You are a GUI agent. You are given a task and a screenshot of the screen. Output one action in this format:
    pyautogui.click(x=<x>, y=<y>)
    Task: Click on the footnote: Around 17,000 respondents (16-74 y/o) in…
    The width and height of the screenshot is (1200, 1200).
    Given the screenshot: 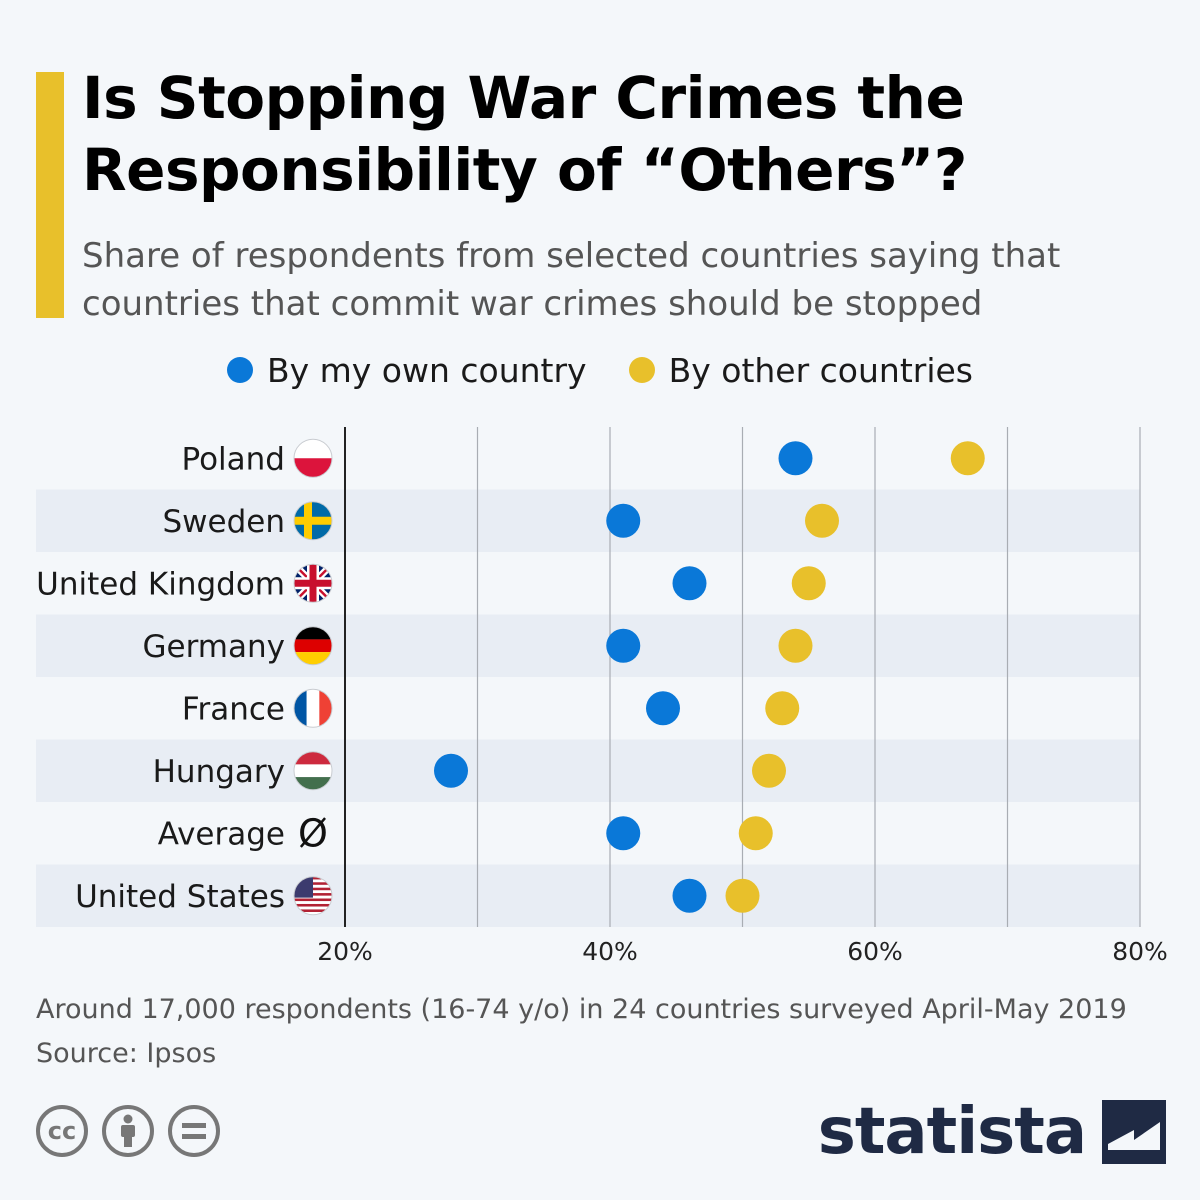 What is the action you would take?
    pyautogui.click(x=606, y=1032)
    